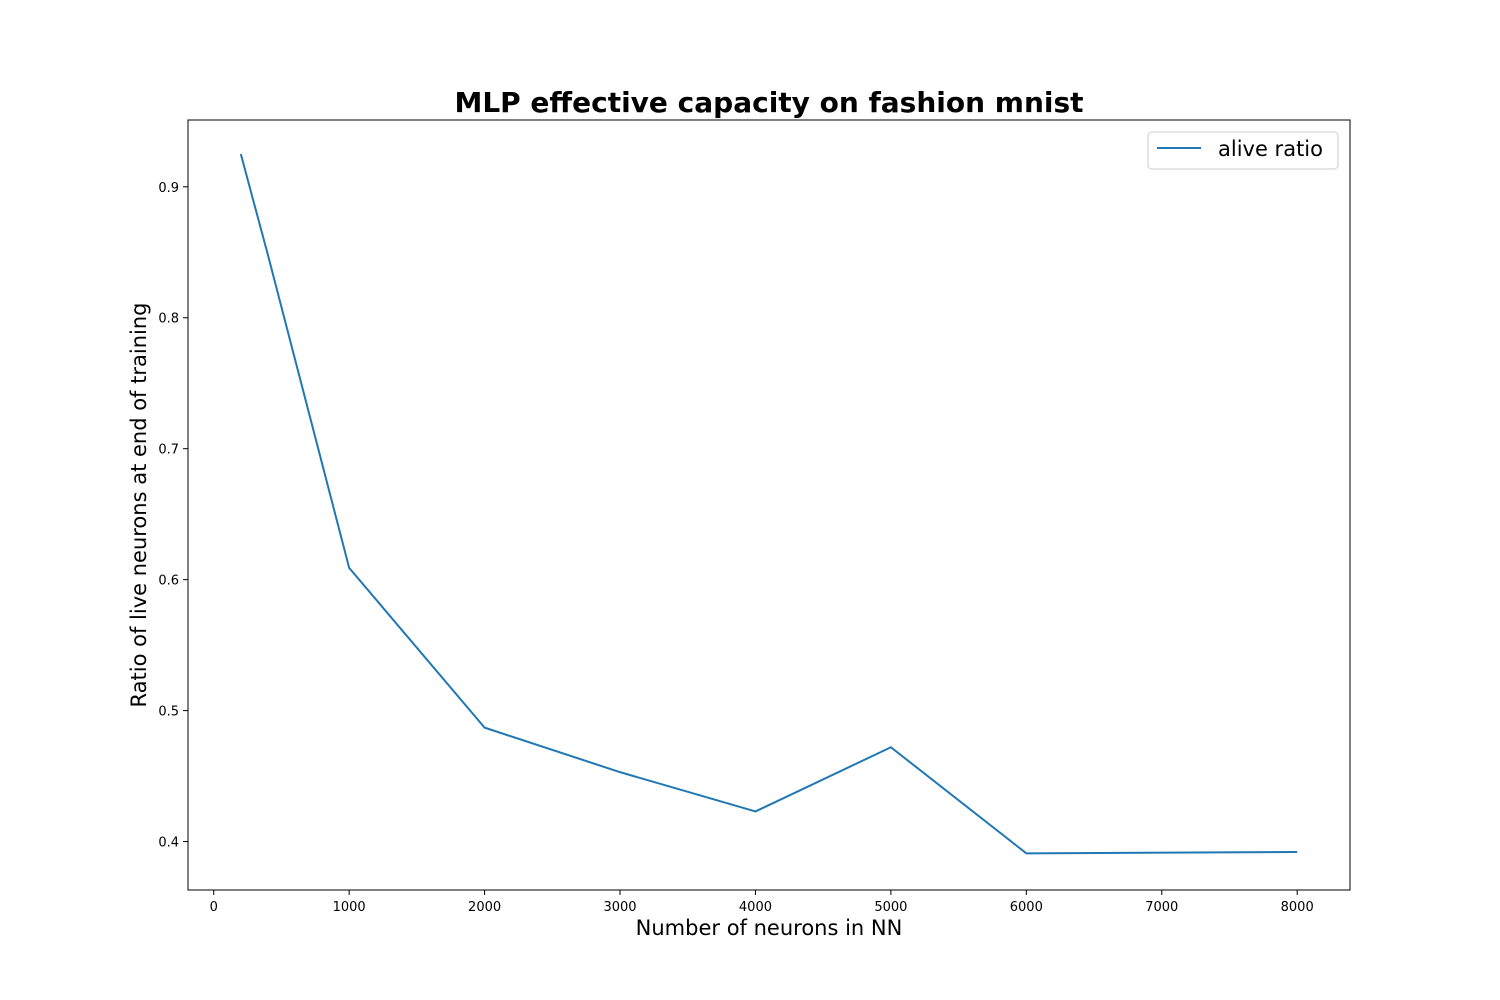 This screenshot has width=1500, height=1000. I want to click on x-axis-label: Number of neurons in NN, so click(769, 928).